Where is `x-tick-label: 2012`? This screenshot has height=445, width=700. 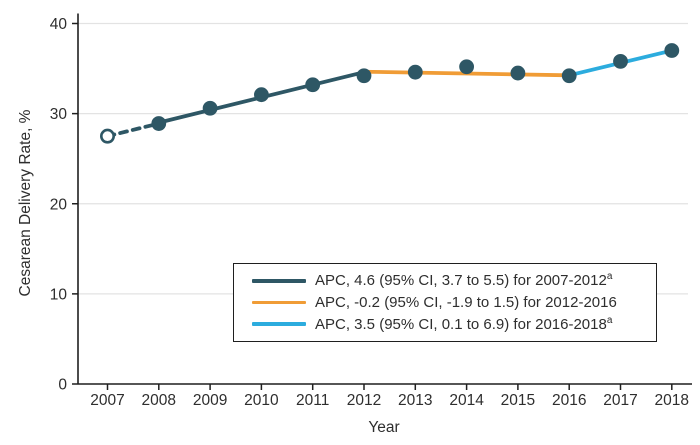 x-tick-label: 2012 is located at coordinates (364, 400).